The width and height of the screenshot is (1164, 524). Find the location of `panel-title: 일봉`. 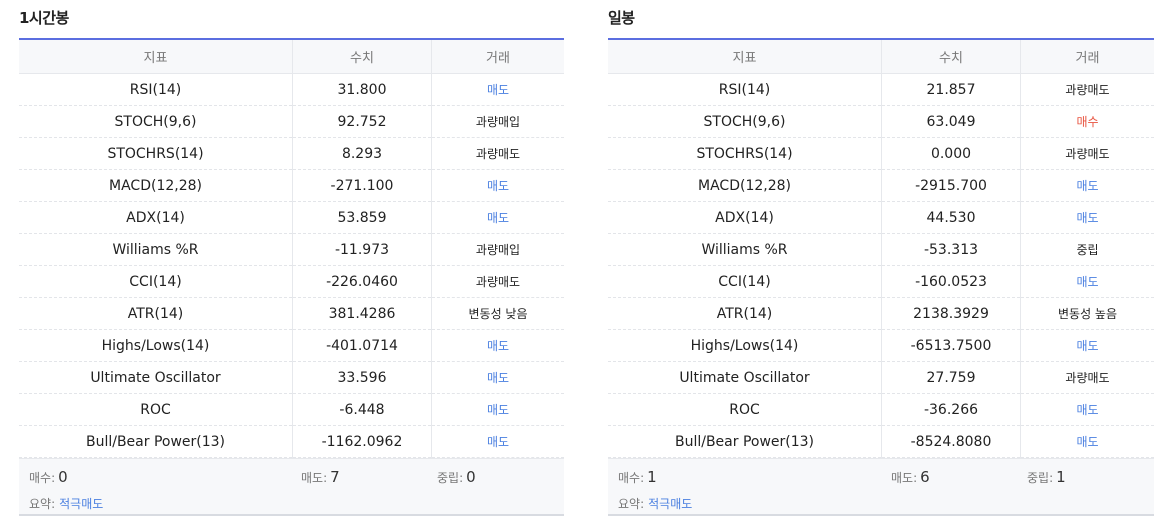

panel-title: 일봉 is located at coordinates (881, 20).